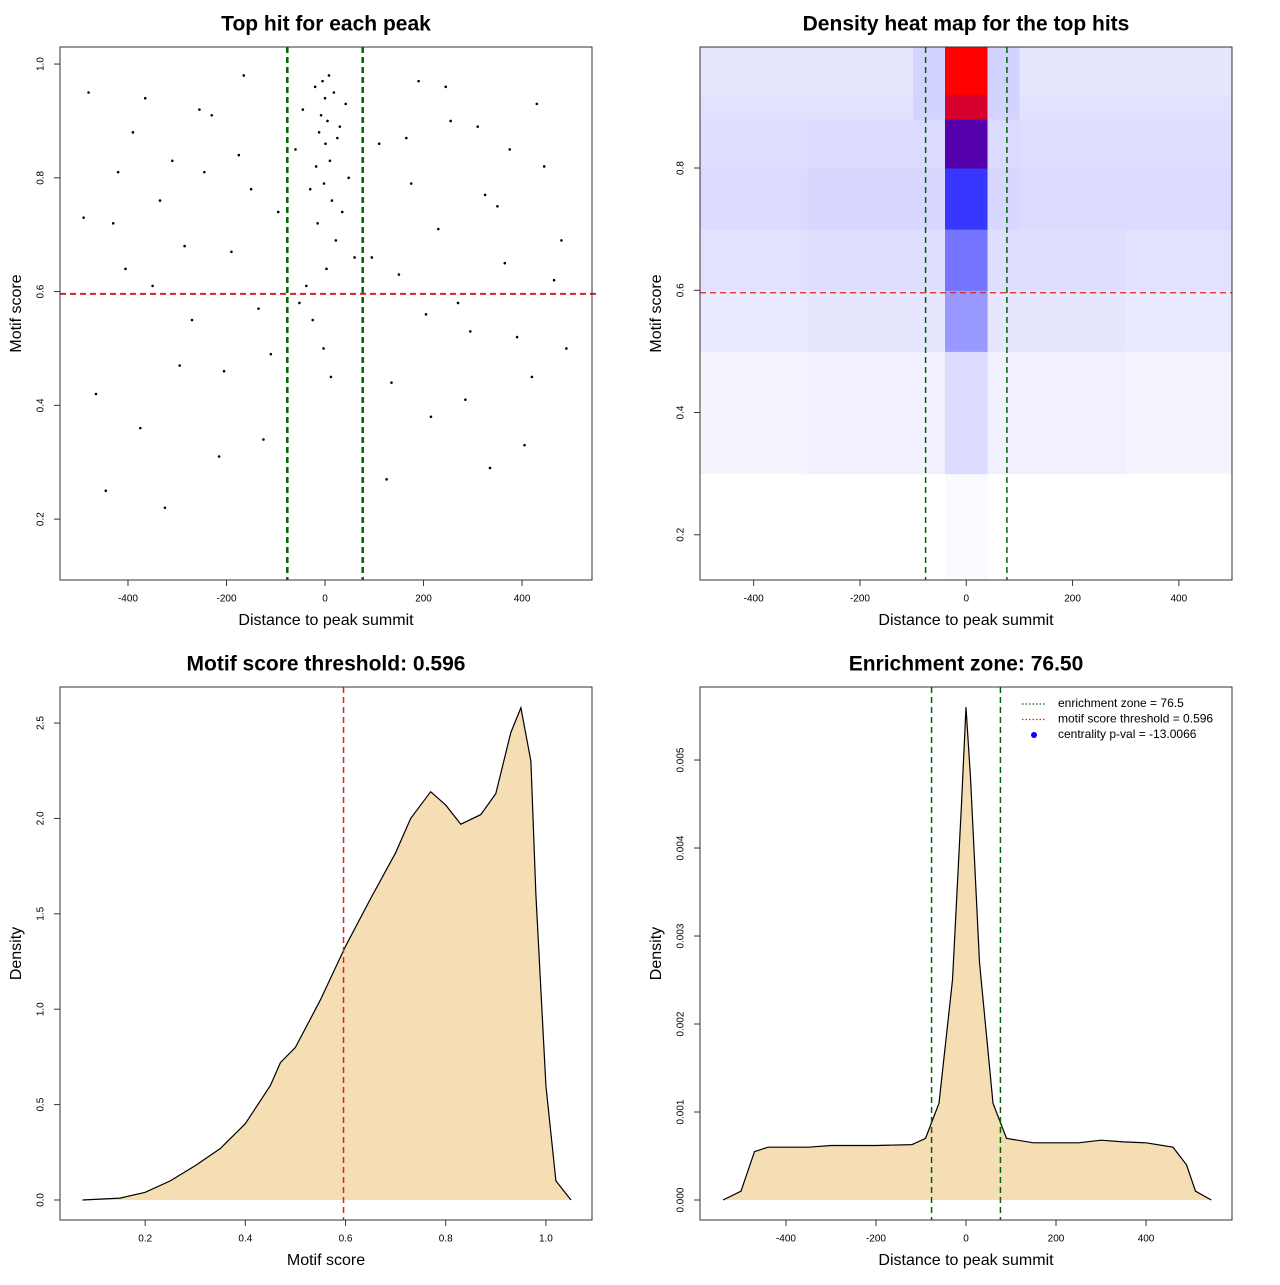 This screenshot has height=1285, width=1280. I want to click on x-tick-label: 0.2, so click(145, 1239).